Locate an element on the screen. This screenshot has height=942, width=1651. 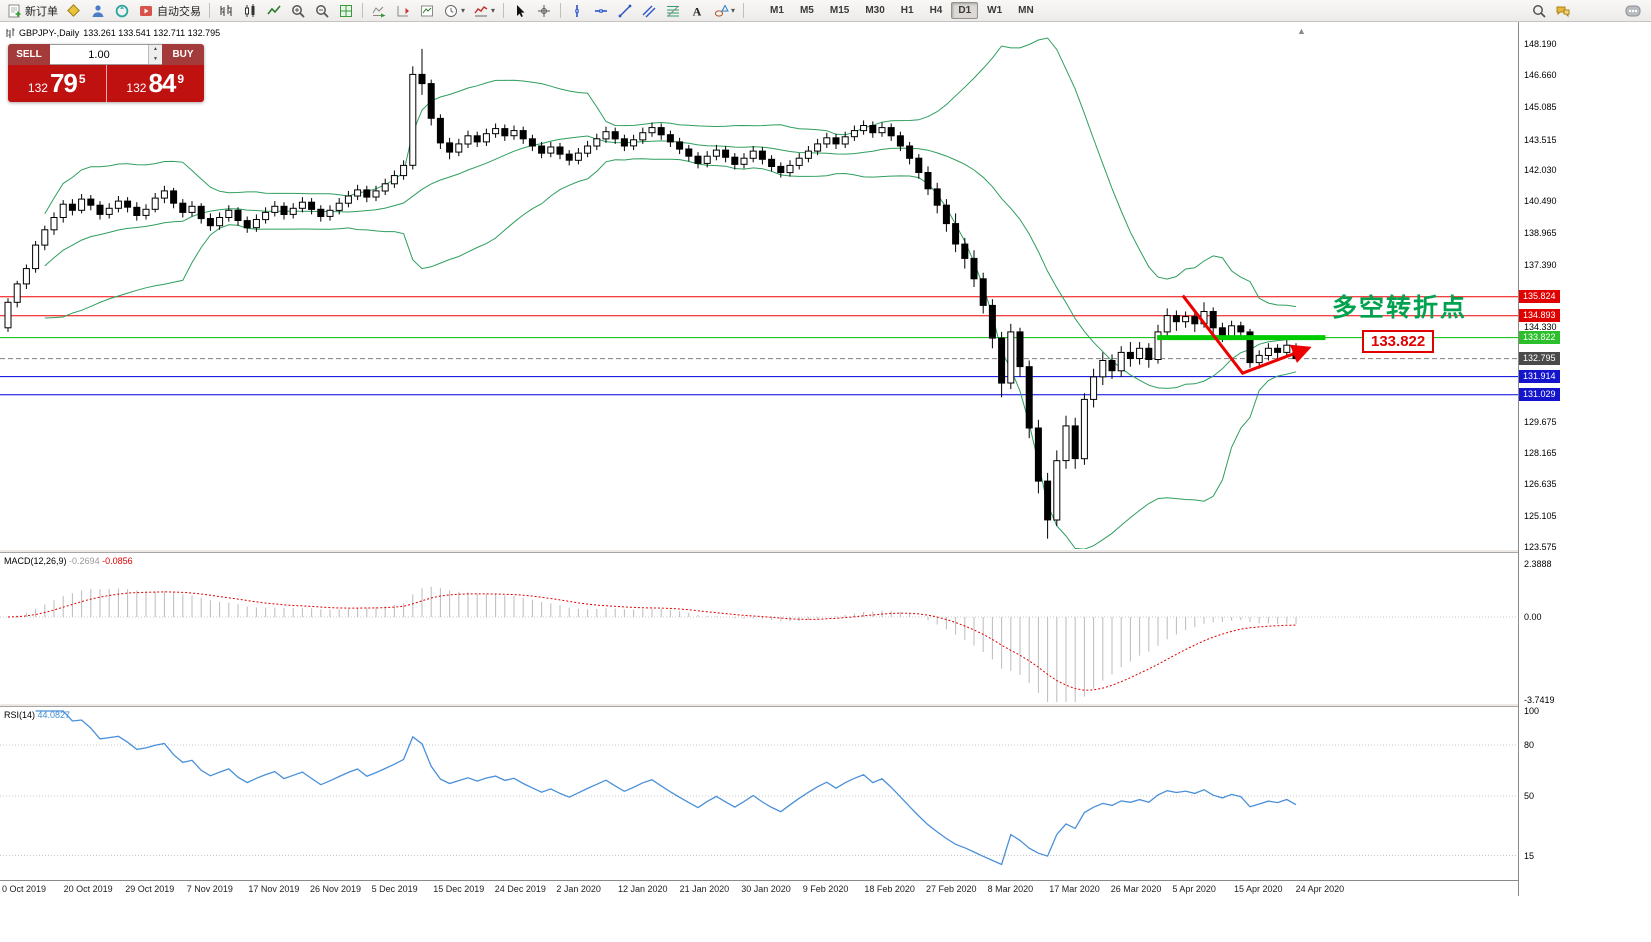
search-button is located at coordinates (1539, 11).